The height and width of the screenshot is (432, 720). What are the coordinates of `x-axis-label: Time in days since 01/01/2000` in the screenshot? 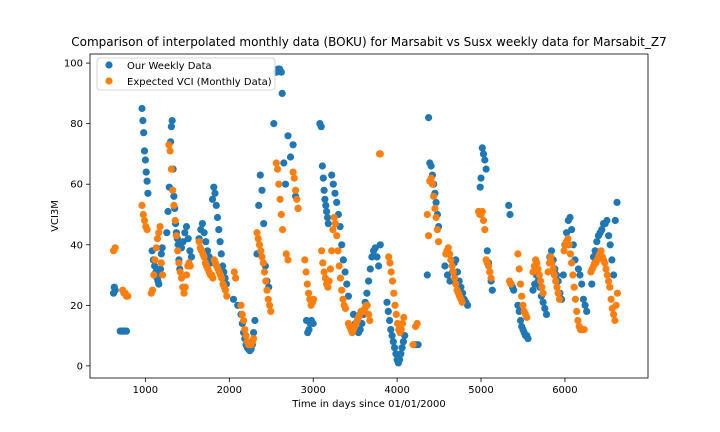 It's located at (368, 404).